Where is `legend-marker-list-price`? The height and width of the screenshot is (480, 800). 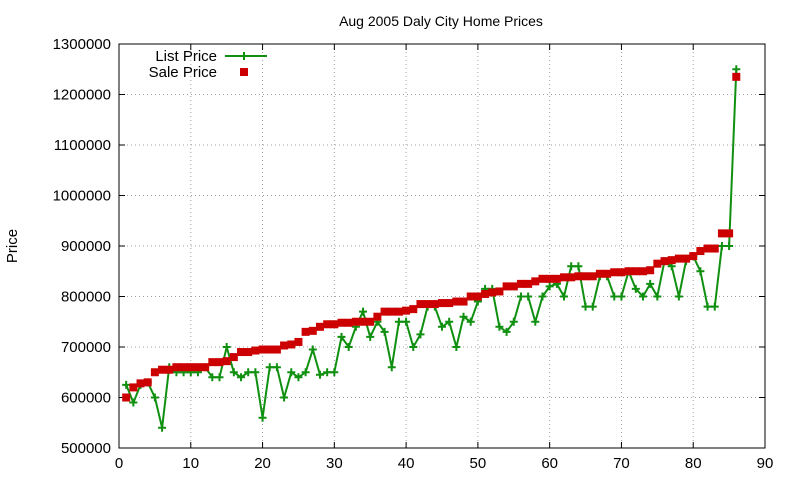 legend-marker-list-price is located at coordinates (244, 56).